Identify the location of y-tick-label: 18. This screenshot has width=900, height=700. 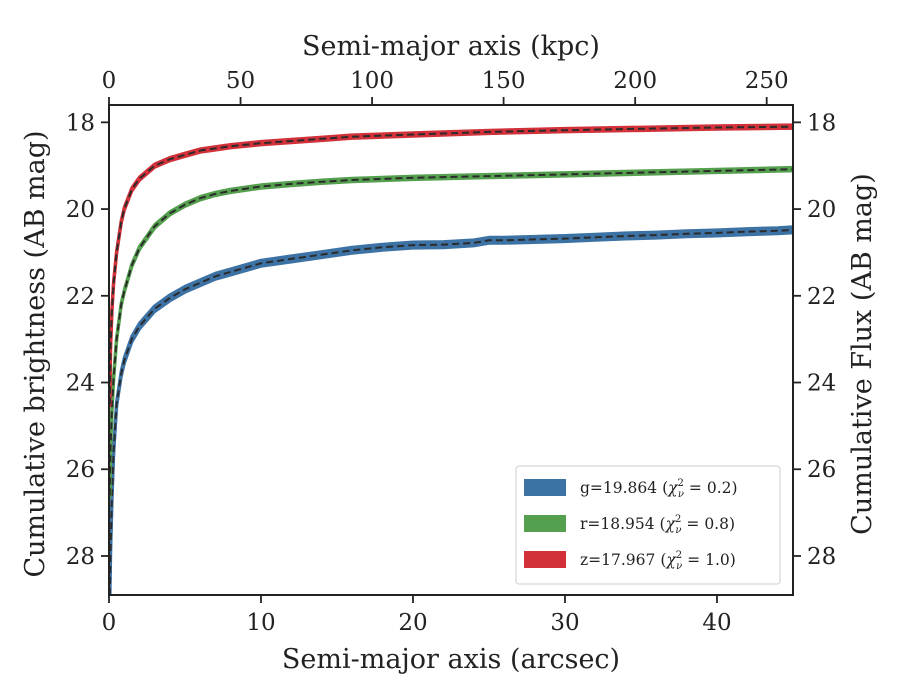
(80, 123).